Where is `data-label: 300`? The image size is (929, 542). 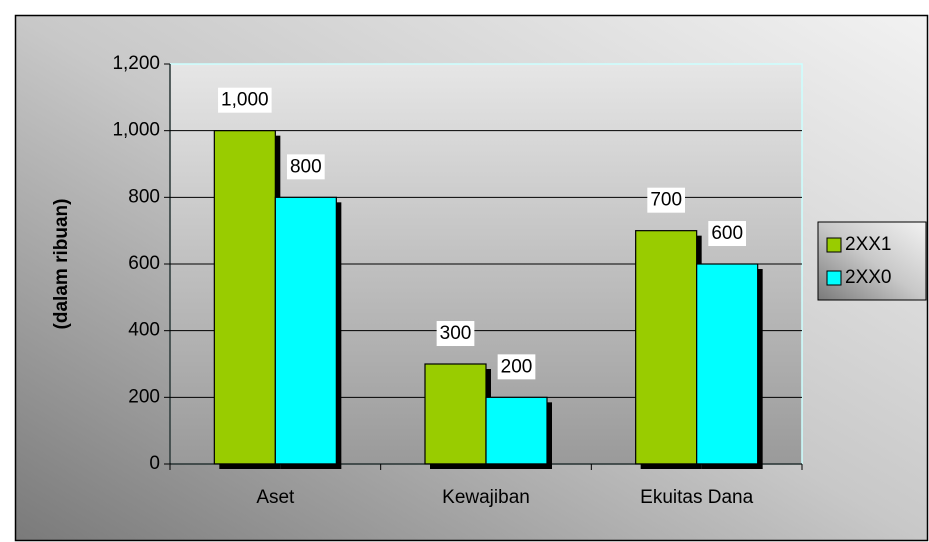
data-label: 300 is located at coordinates (456, 333).